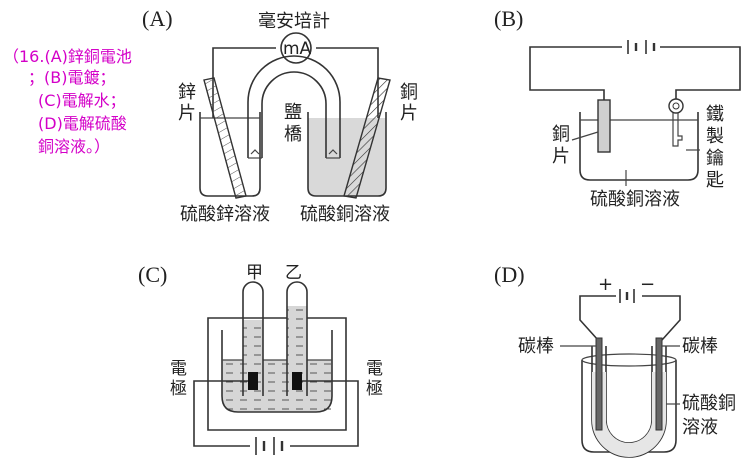 This screenshot has height=461, width=754. I want to click on electrode-c-right-label-1: 電, so click(374, 369).